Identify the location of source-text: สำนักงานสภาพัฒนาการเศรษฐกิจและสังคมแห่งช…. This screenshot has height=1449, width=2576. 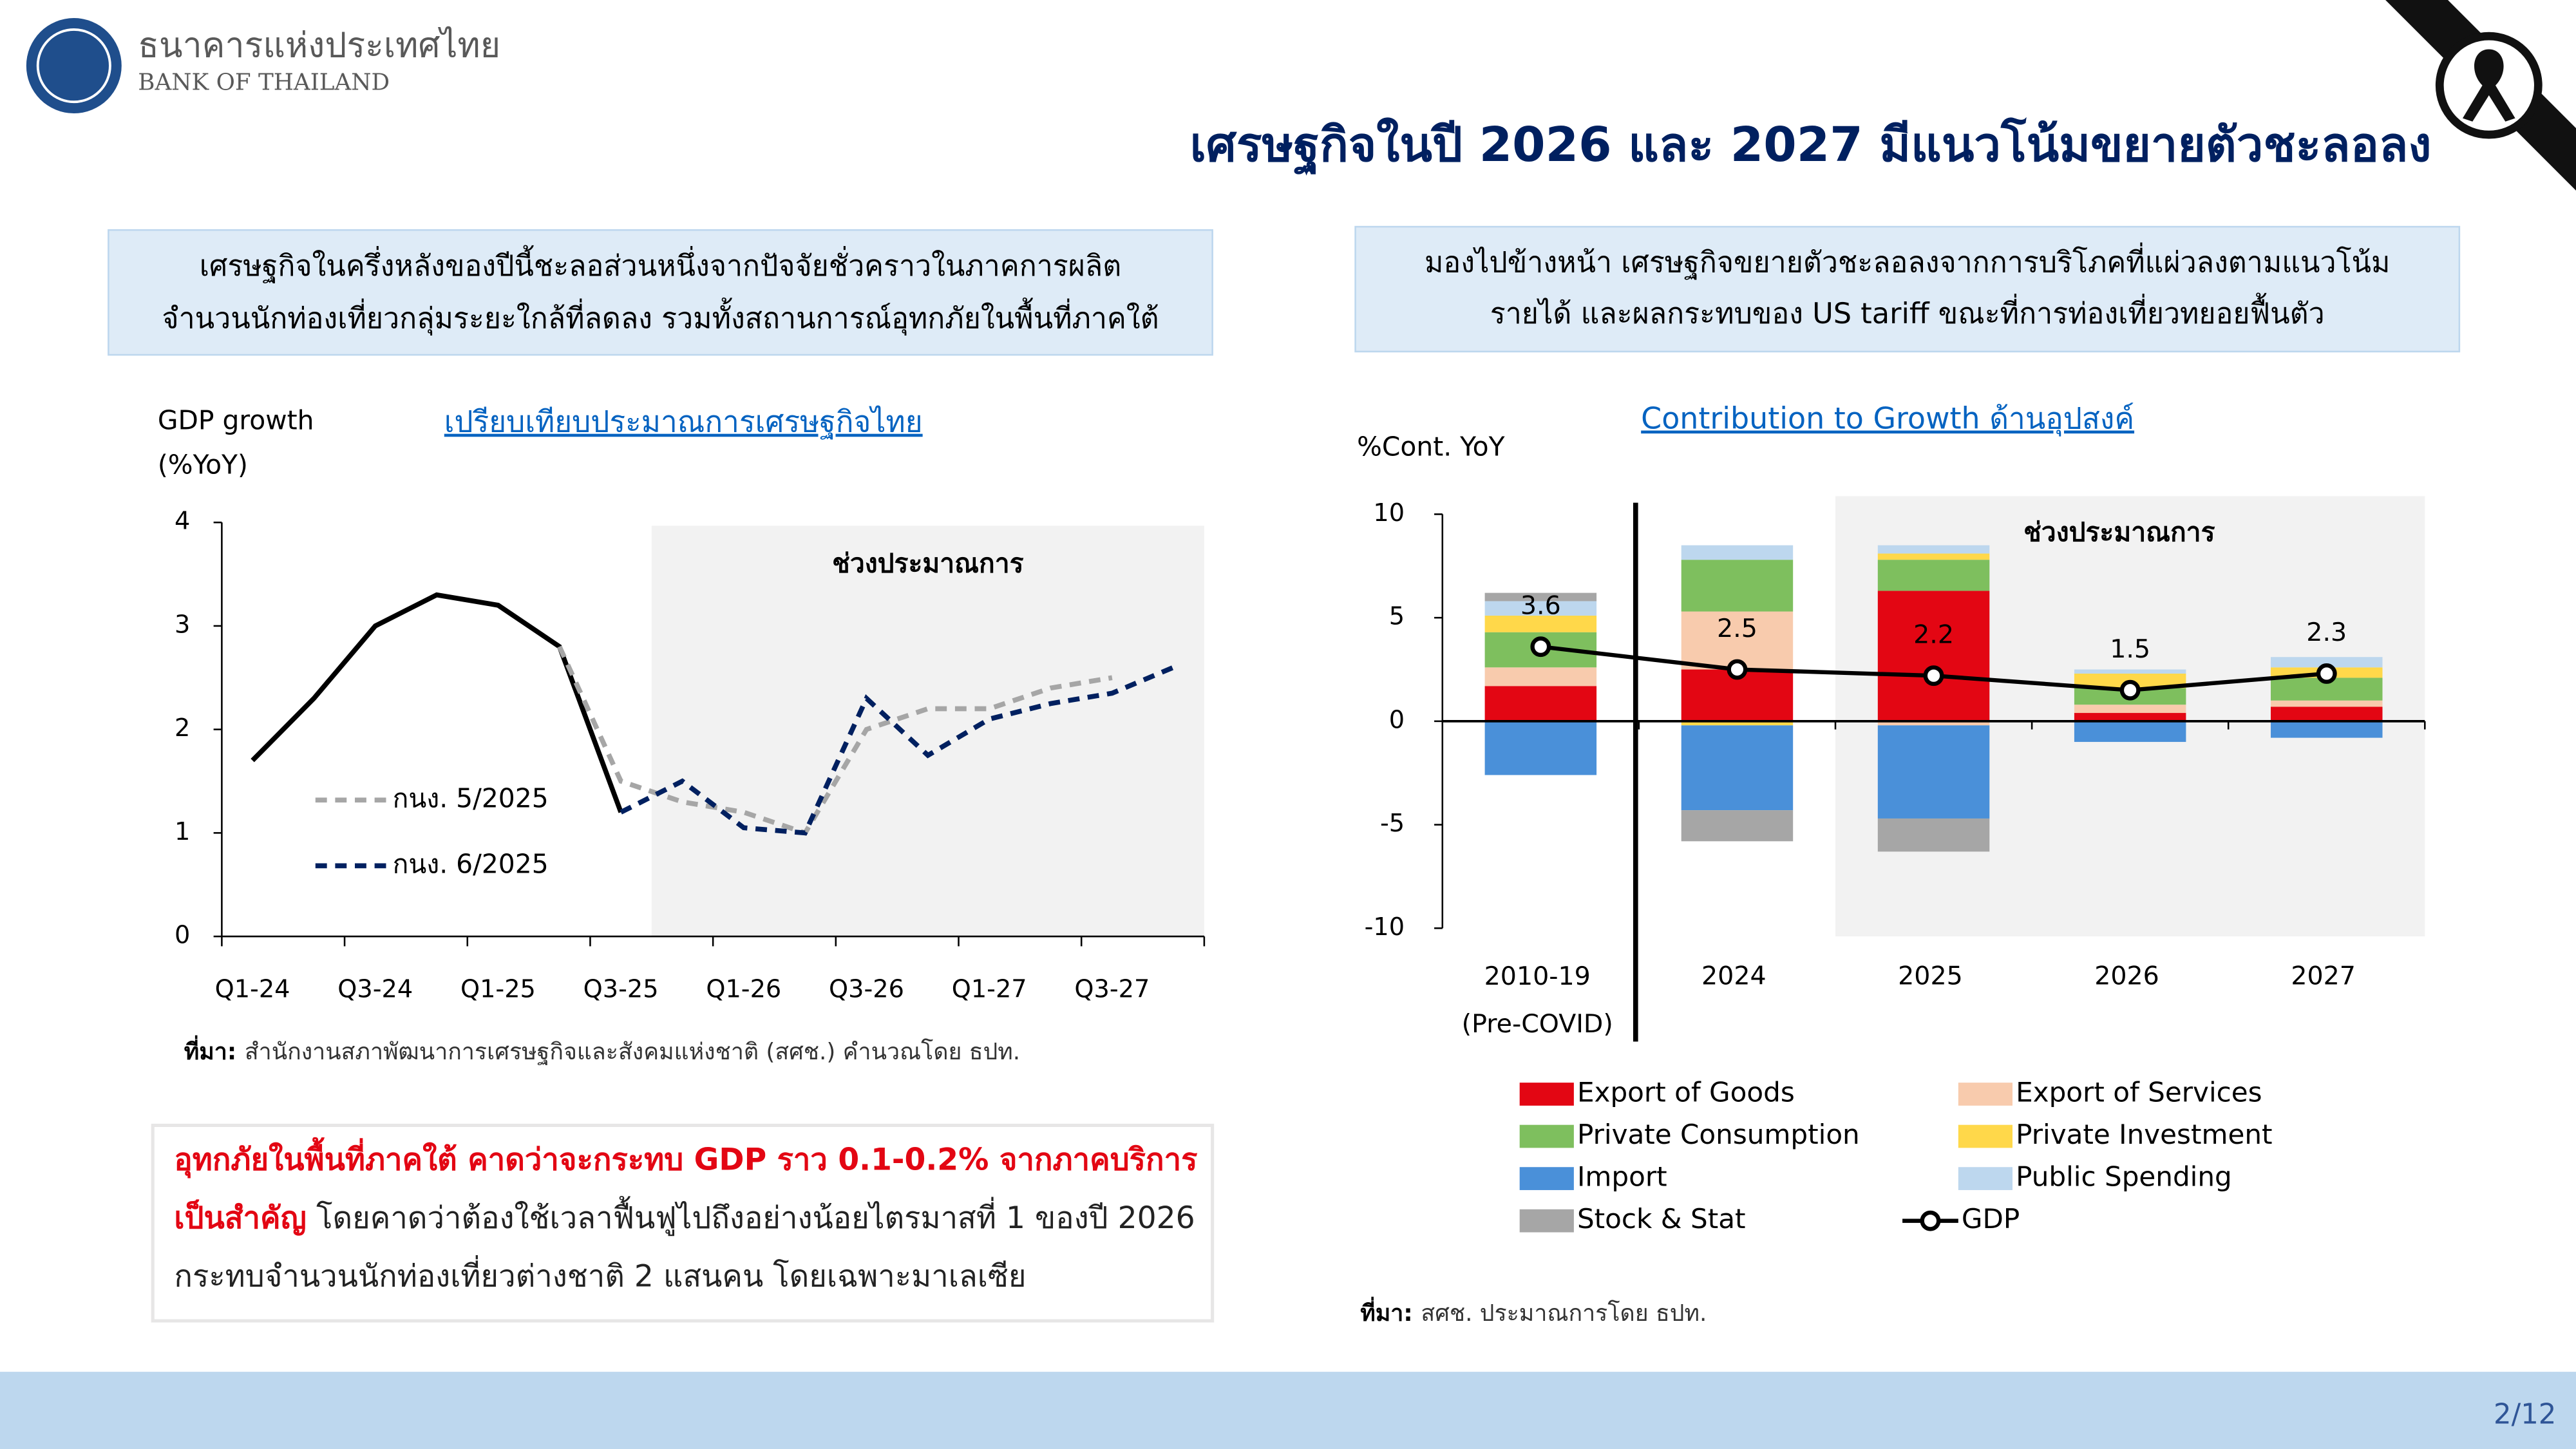
(633, 1051).